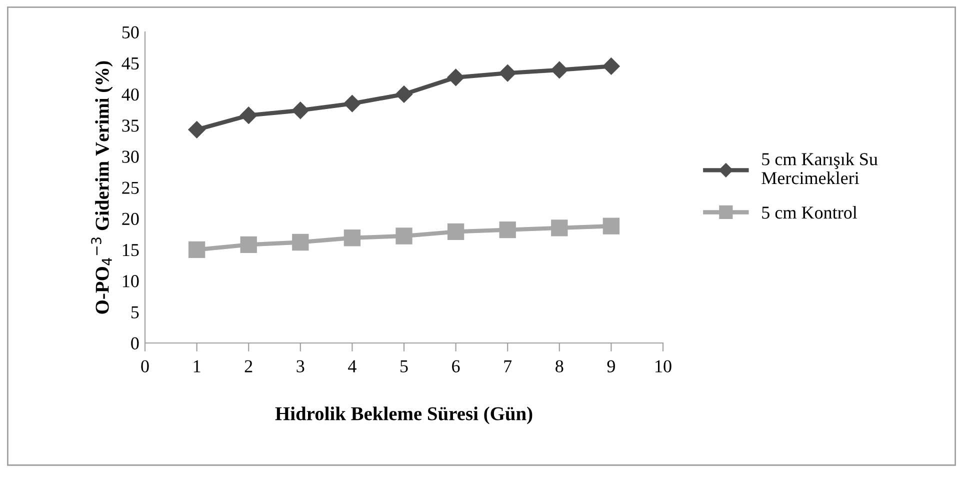  What do you see at coordinates (130, 94) in the screenshot?
I see `y-tick-label: 40` at bounding box center [130, 94].